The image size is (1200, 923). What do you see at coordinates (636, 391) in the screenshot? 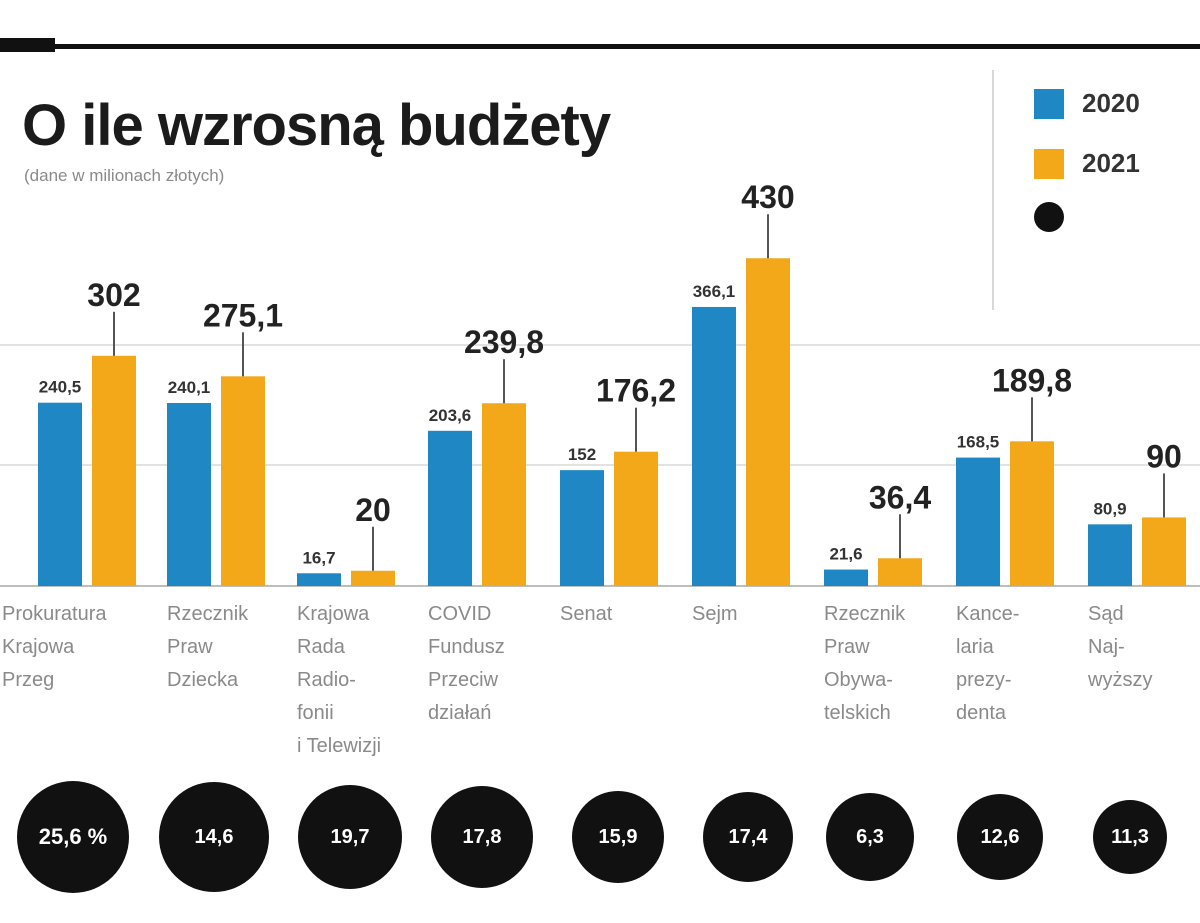
I see `value-label-2021-4: 176,2` at bounding box center [636, 391].